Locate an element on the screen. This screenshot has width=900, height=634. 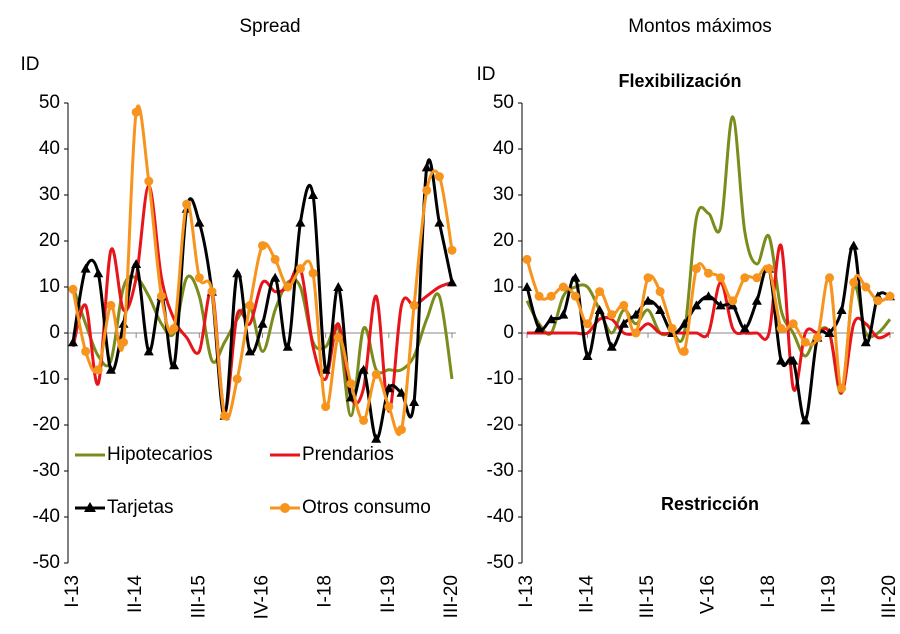
x-tick-label: I-18 is located at coordinates (768, 591).